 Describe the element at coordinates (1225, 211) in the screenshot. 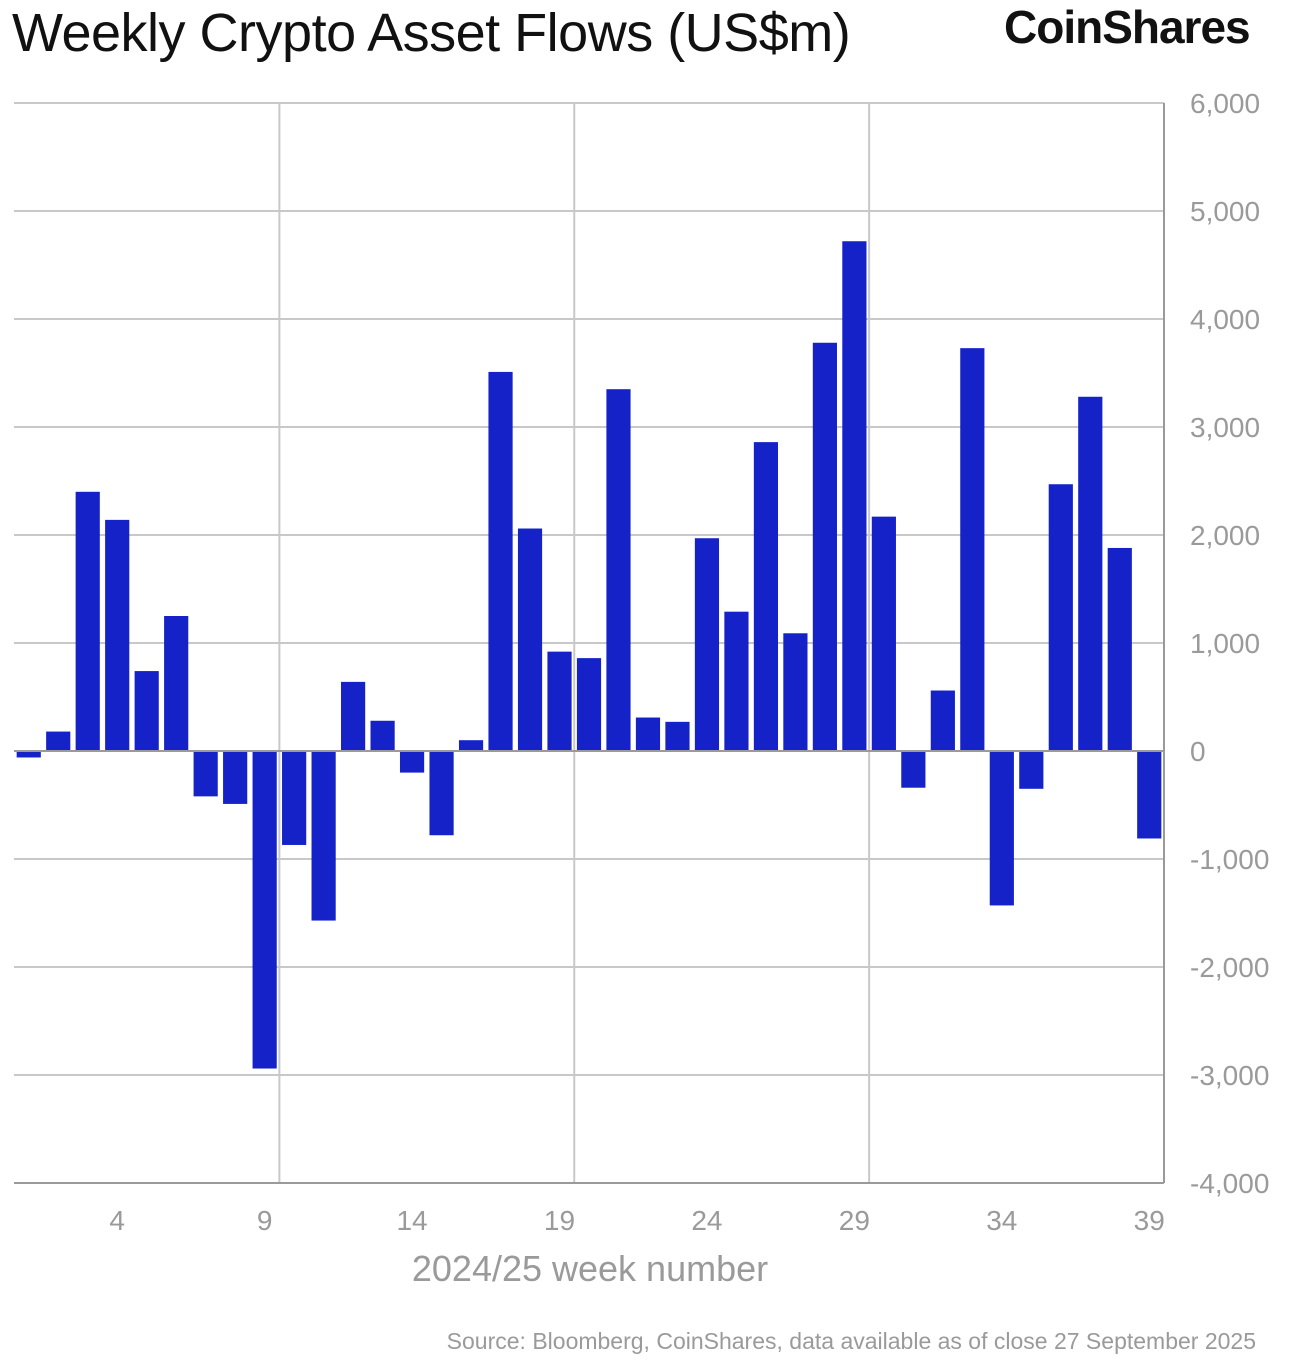

I see `y-tick-label: 5,000` at that location.